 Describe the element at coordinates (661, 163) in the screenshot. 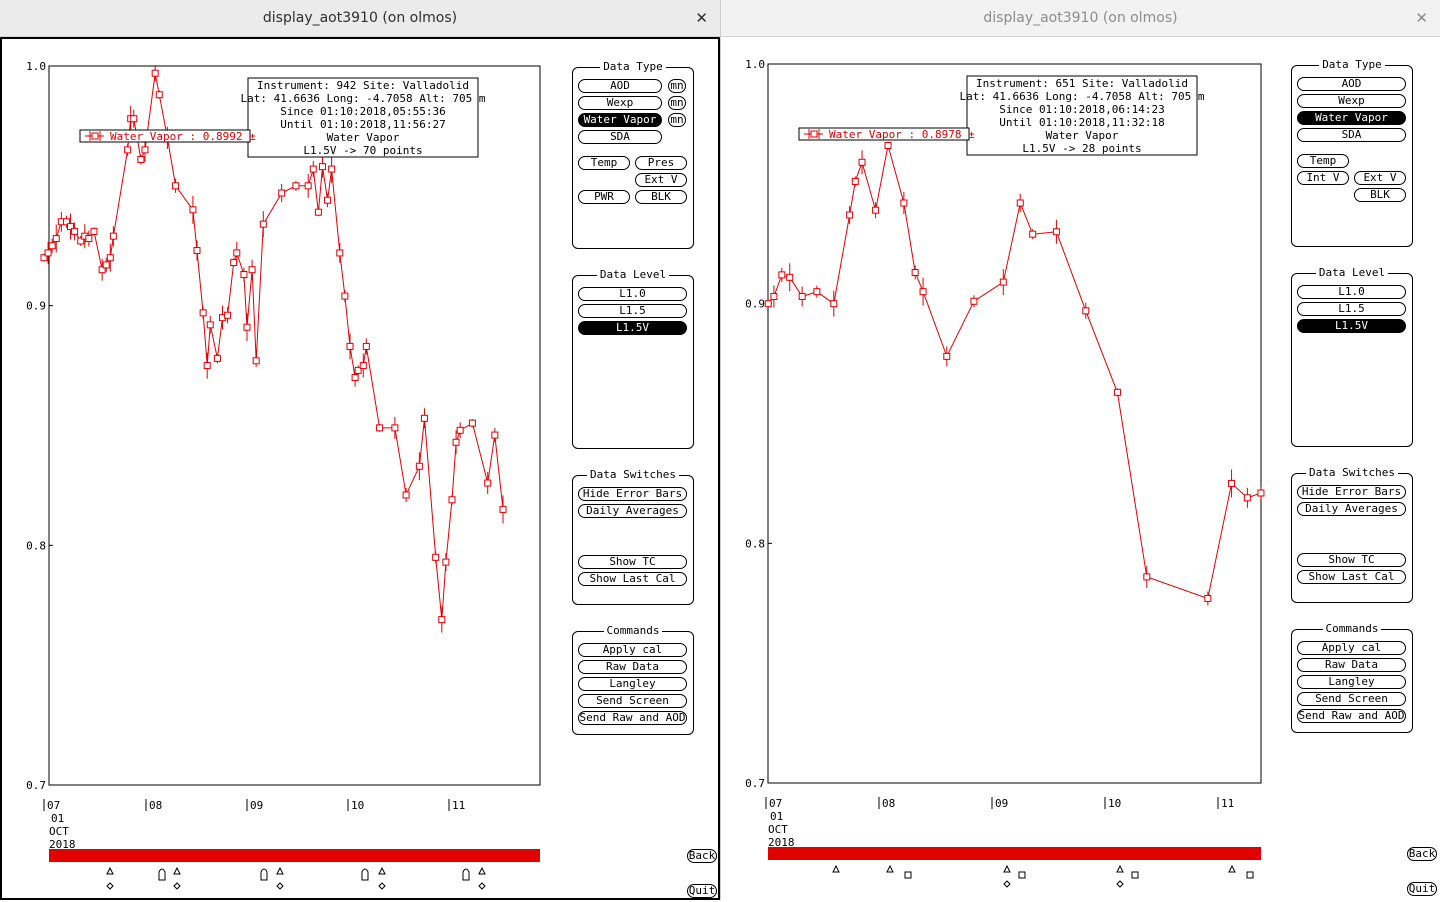

I see `pres-button: Pres` at that location.